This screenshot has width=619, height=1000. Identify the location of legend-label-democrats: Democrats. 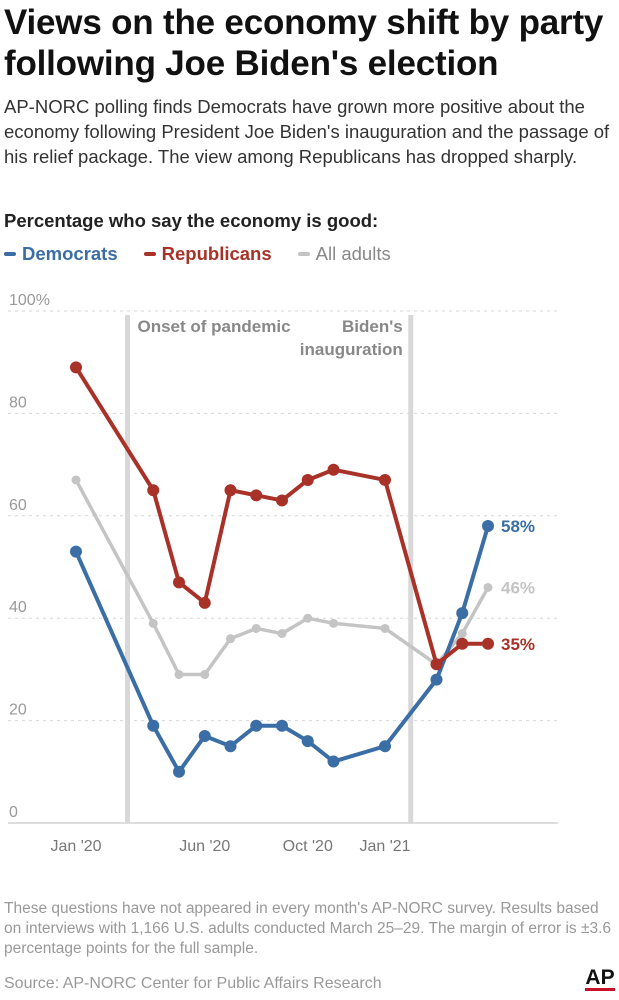
(70, 253).